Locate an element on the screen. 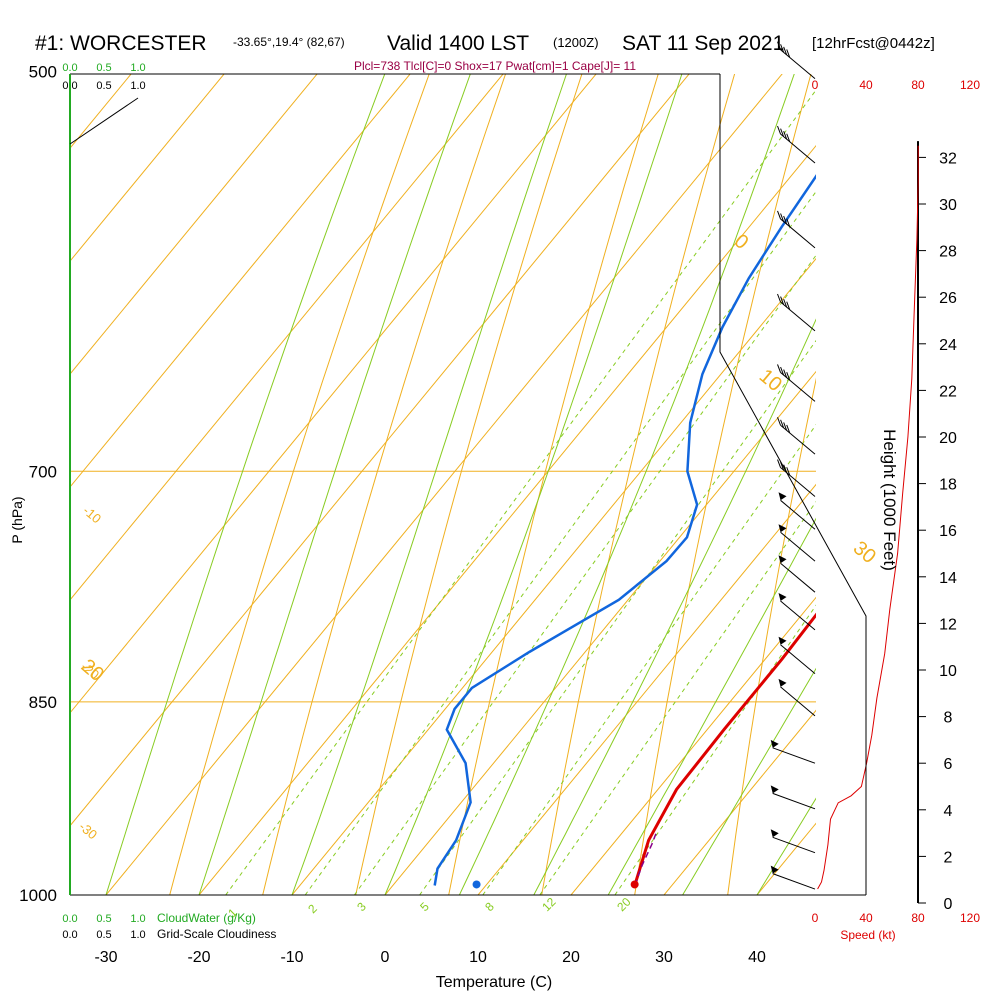 This screenshot has height=1005, width=1000. isotherm-label: -30 is located at coordinates (88, 831).